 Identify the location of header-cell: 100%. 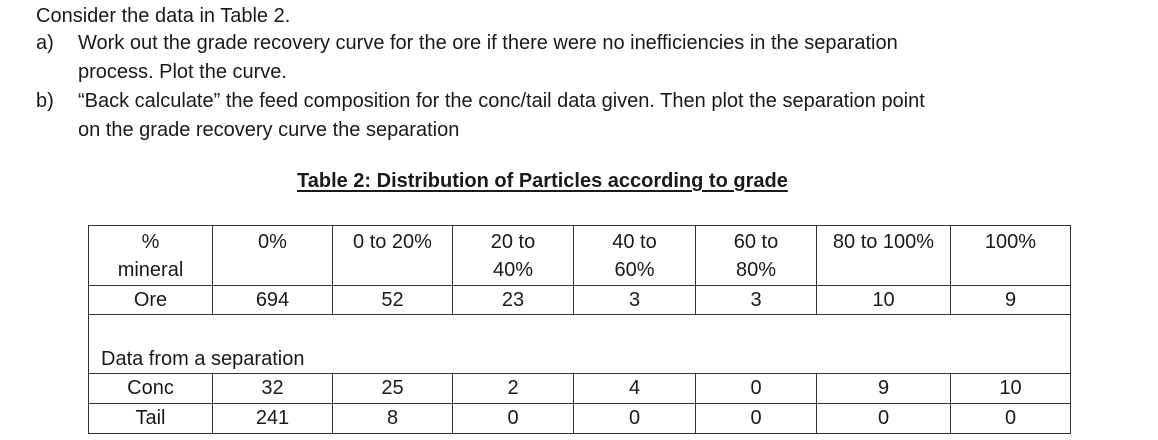
(1010, 255).